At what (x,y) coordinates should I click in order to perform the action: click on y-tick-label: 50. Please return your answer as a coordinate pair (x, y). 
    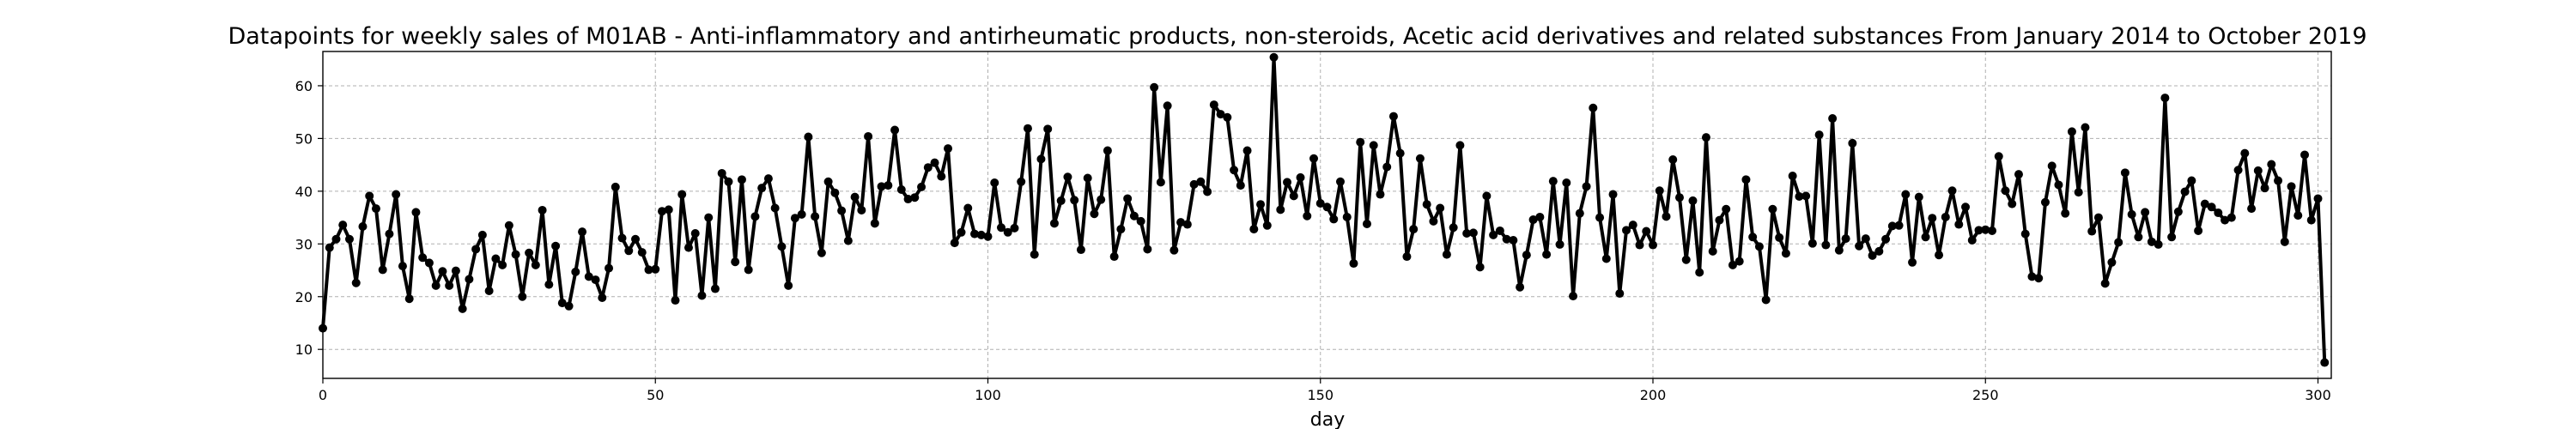
    Looking at the image, I should click on (304, 138).